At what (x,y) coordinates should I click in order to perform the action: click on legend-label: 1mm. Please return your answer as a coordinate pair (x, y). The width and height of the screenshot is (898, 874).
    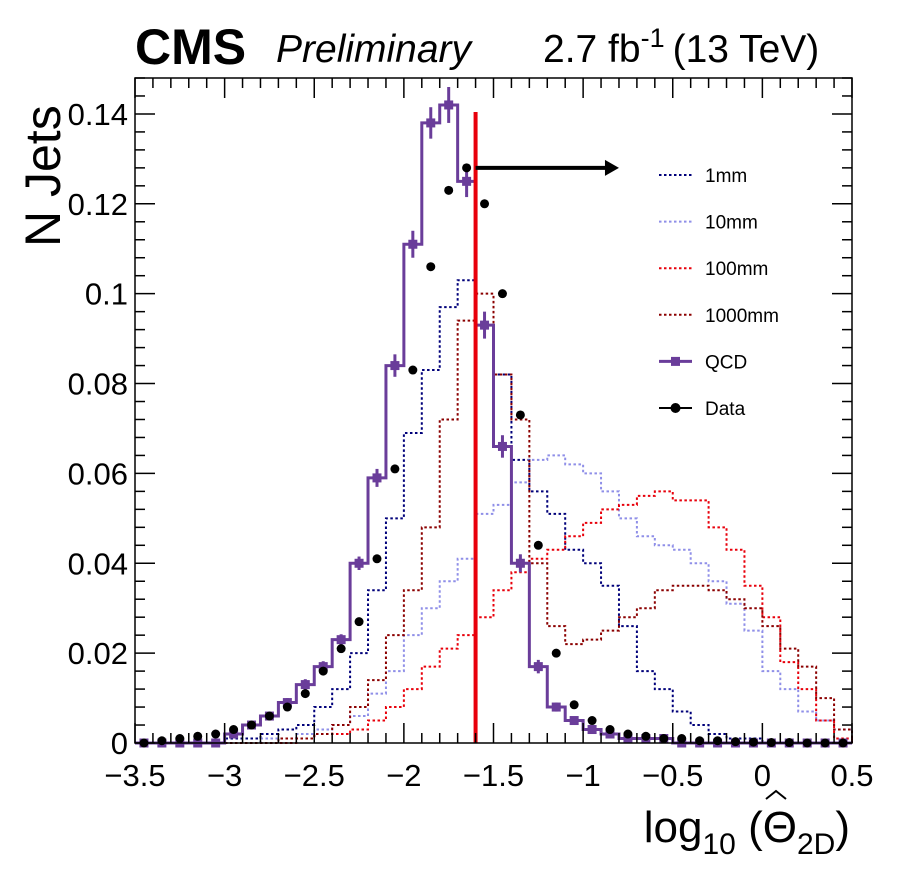
    Looking at the image, I should click on (726, 176).